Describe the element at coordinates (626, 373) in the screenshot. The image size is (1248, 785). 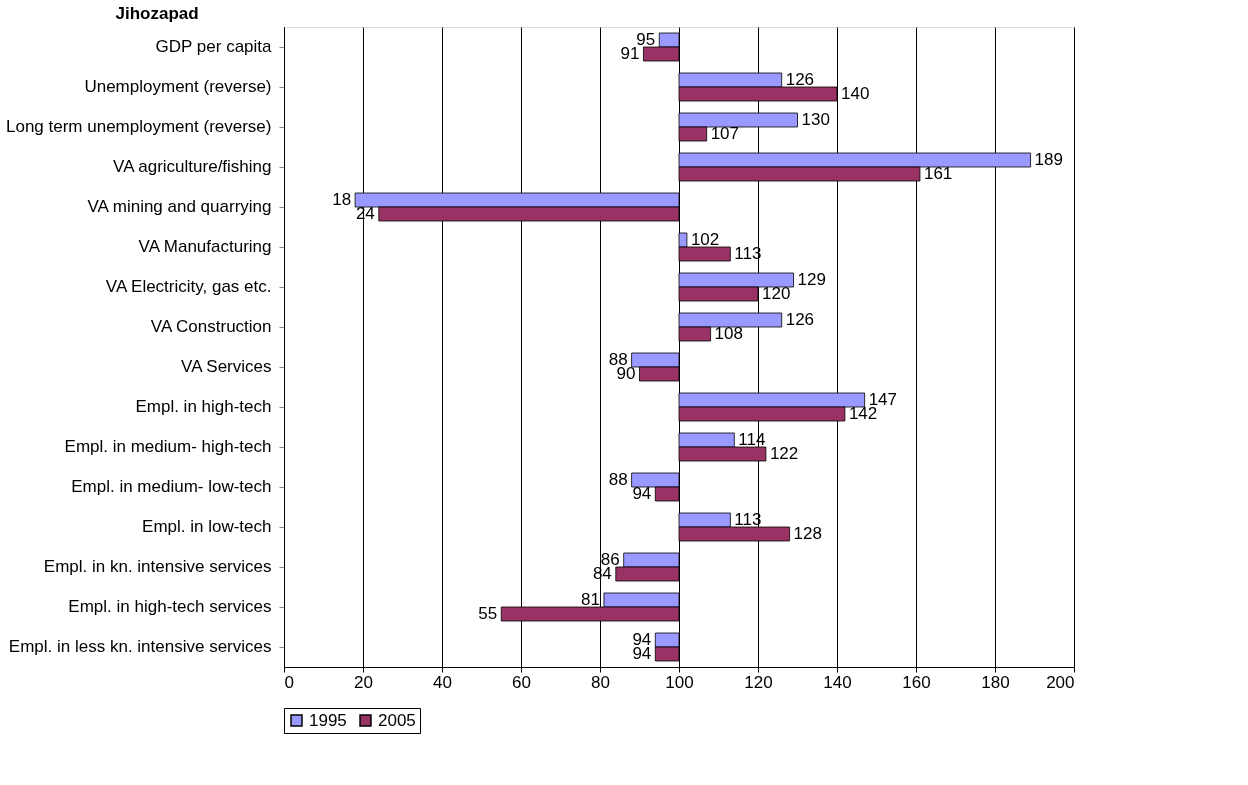
I see `data-label: 90` at that location.